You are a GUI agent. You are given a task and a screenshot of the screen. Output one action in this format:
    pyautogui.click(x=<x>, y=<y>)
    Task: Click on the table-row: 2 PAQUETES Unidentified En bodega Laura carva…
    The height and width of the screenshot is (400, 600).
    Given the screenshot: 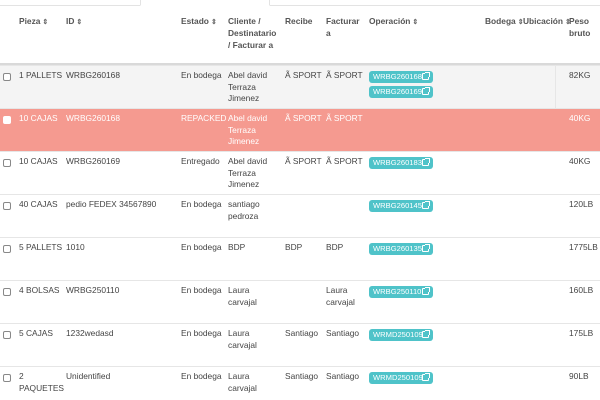 What is the action you would take?
    pyautogui.click(x=300, y=383)
    